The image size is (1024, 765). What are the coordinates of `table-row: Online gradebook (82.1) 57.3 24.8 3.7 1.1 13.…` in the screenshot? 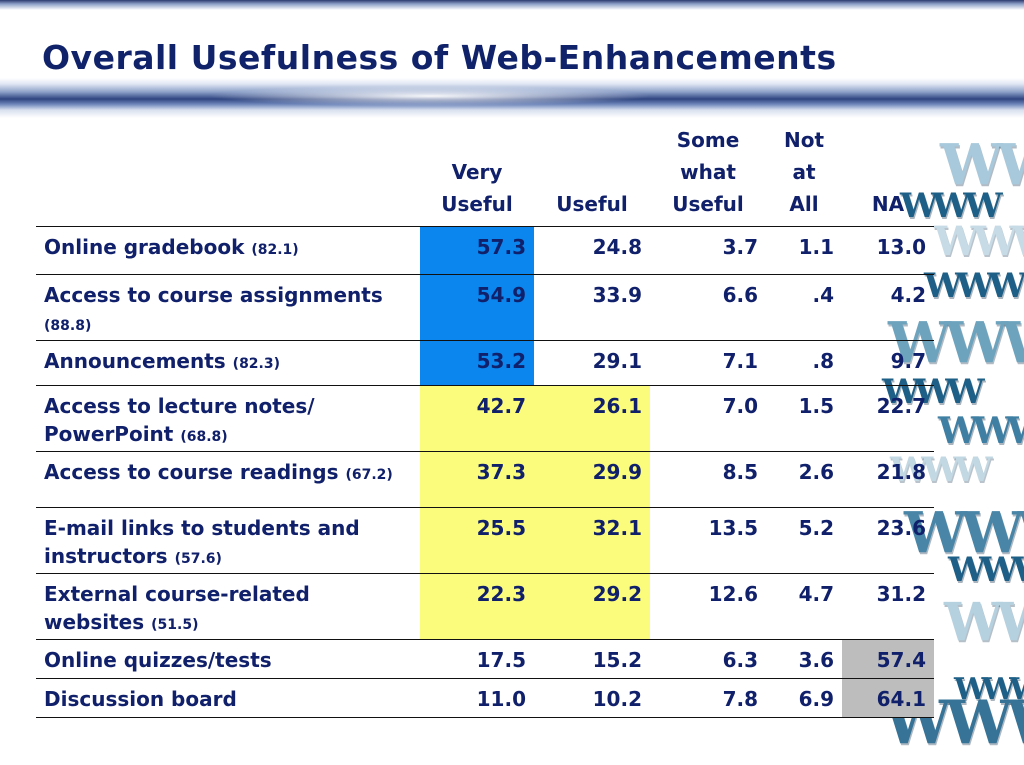 It's located at (485, 250).